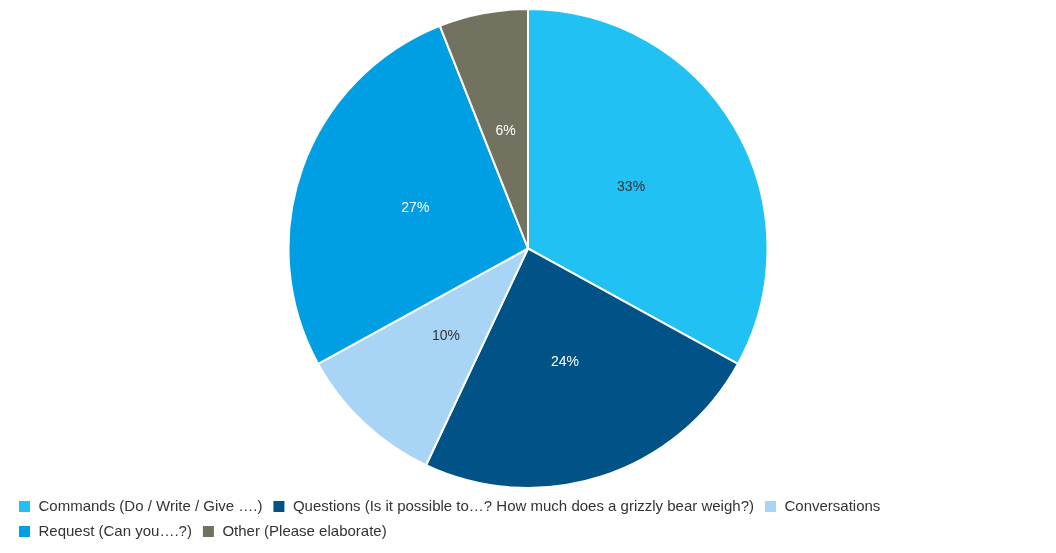 The height and width of the screenshot is (553, 1056). Describe the element at coordinates (415, 206) in the screenshot. I see `data-label: 27%` at that location.